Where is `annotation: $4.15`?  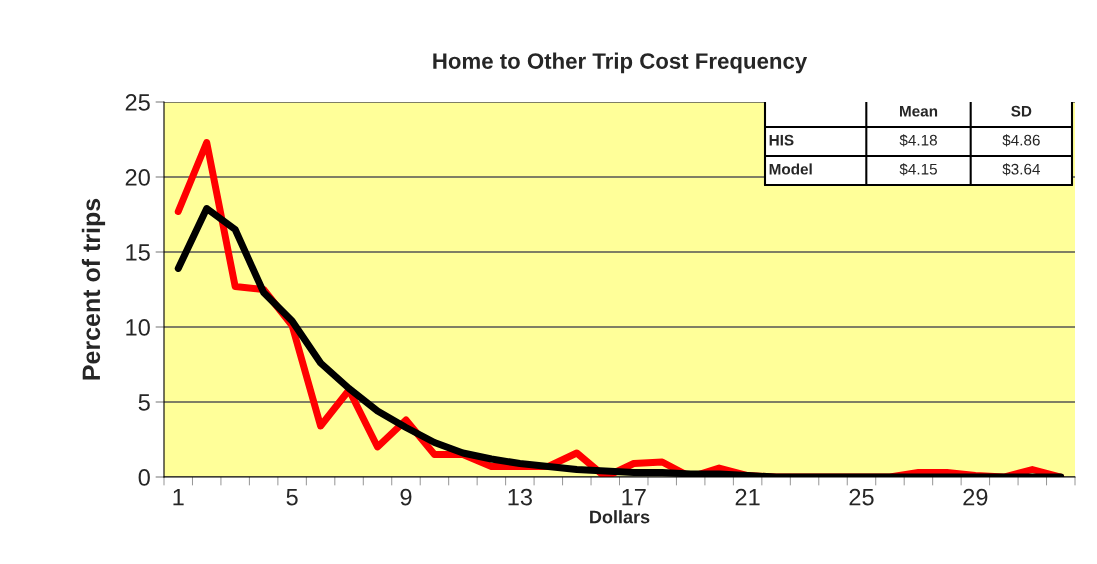
annotation: $4.15 is located at coordinates (918, 169).